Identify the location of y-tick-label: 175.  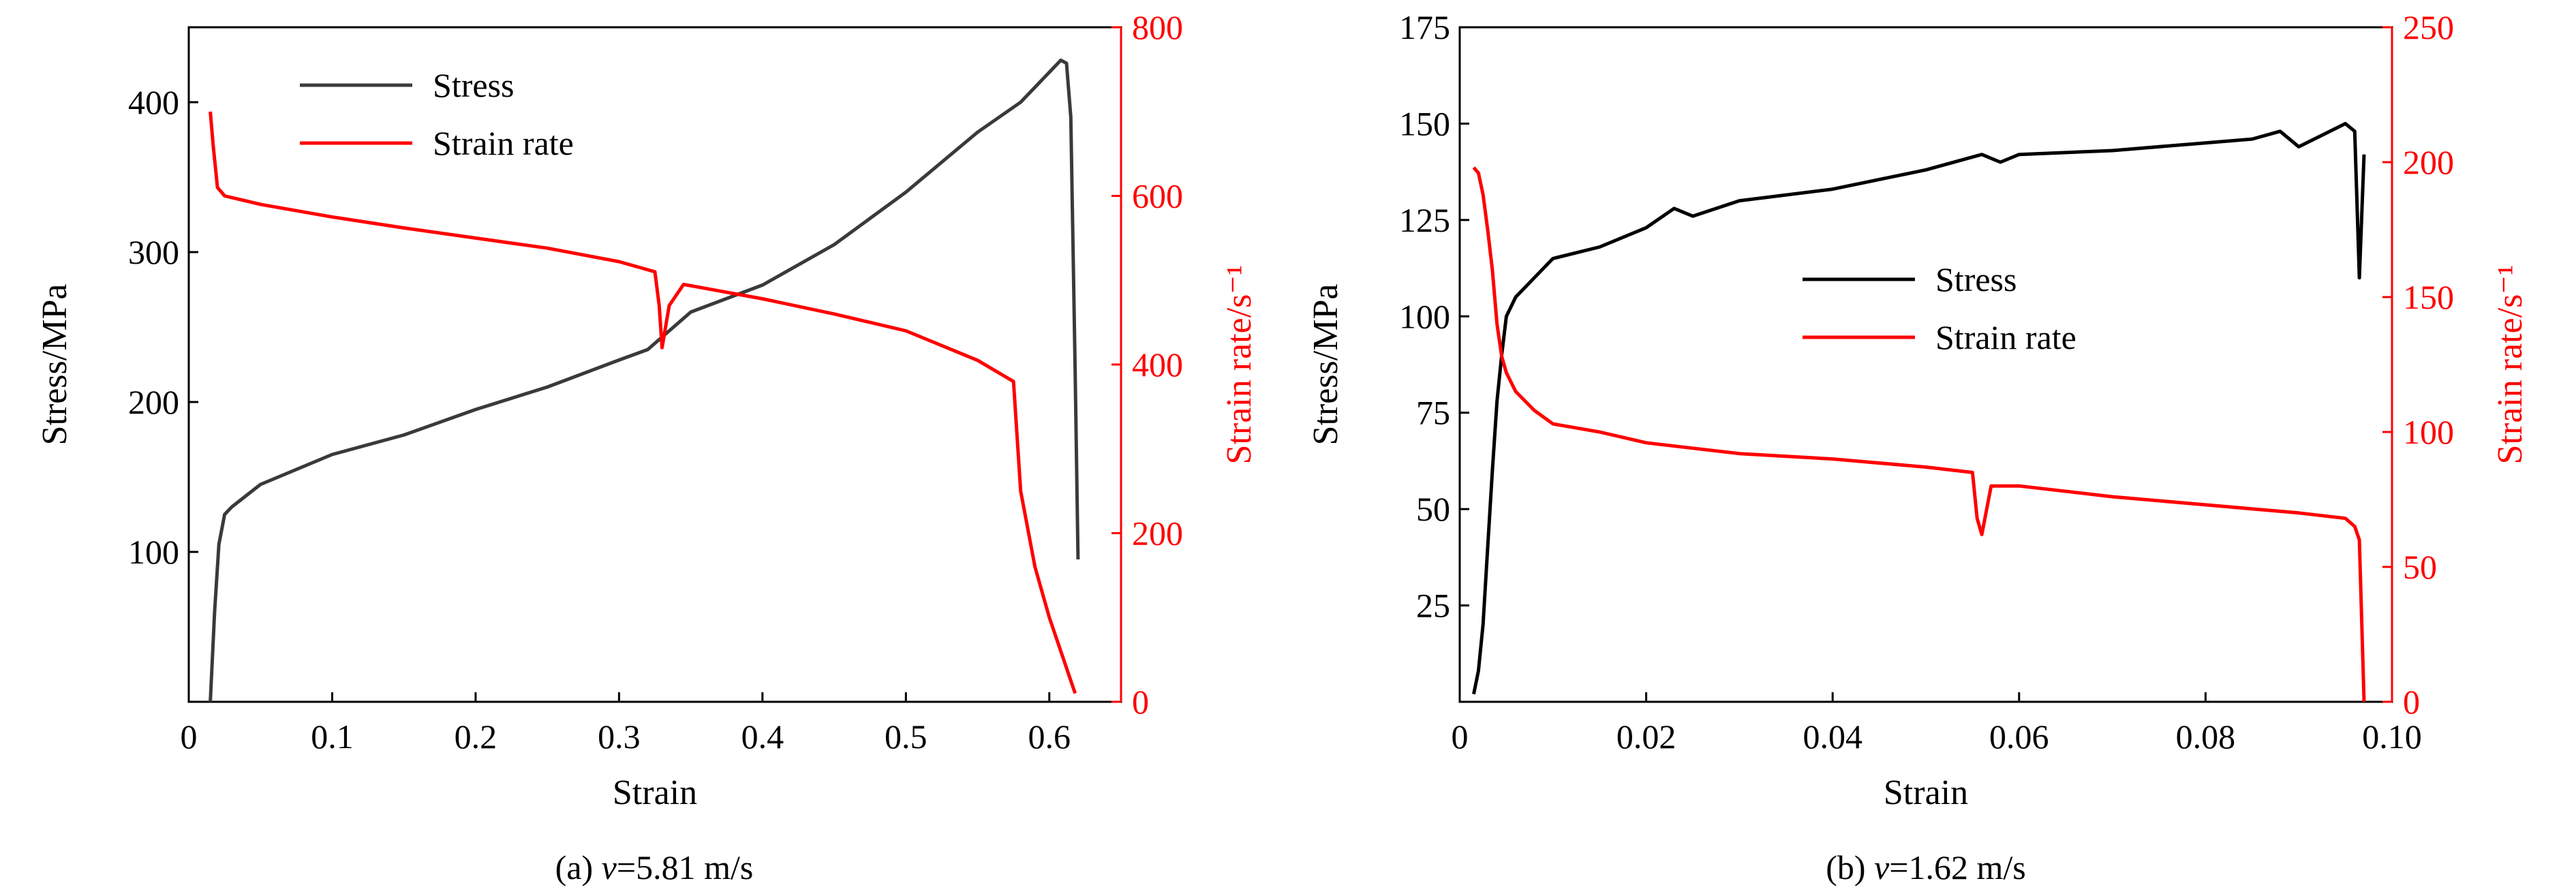
(1425, 27).